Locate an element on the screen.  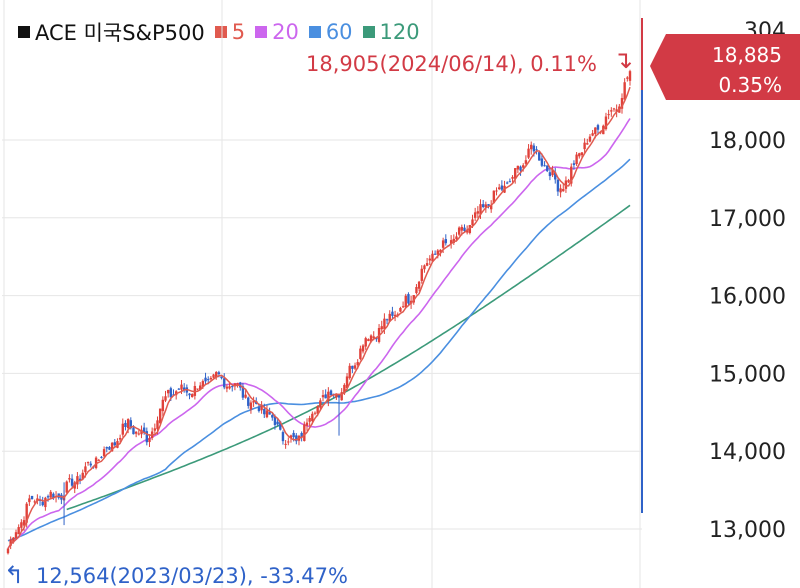
legend-item-ma60: 60 is located at coordinates (332, 32).